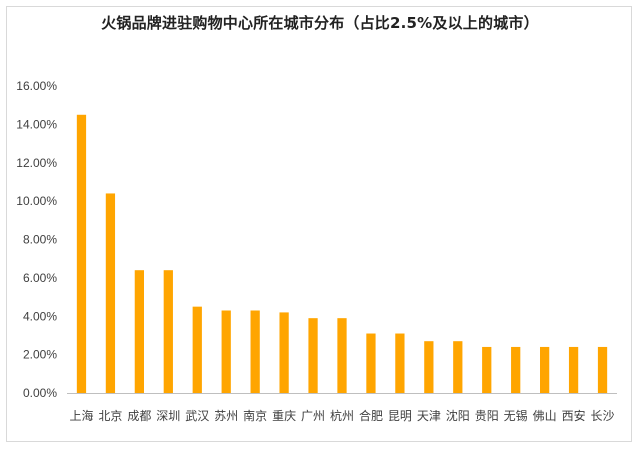 Image resolution: width=640 pixels, height=464 pixels. What do you see at coordinates (168, 416) in the screenshot?
I see `x-tick-label: 深圳` at bounding box center [168, 416].